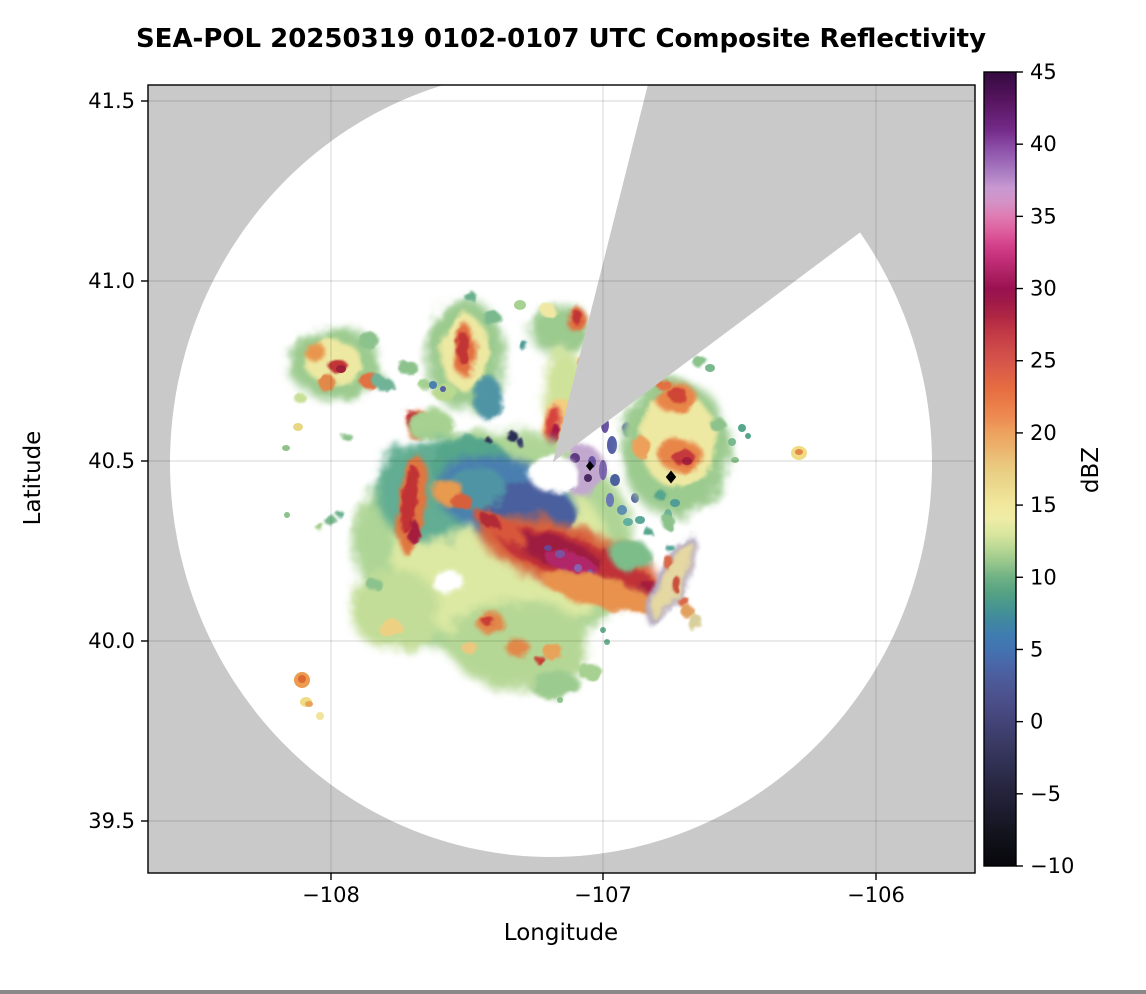 Image resolution: width=1146 pixels, height=994 pixels. Describe the element at coordinates (631, 472) in the screenshot. I see `site-markers` at that location.